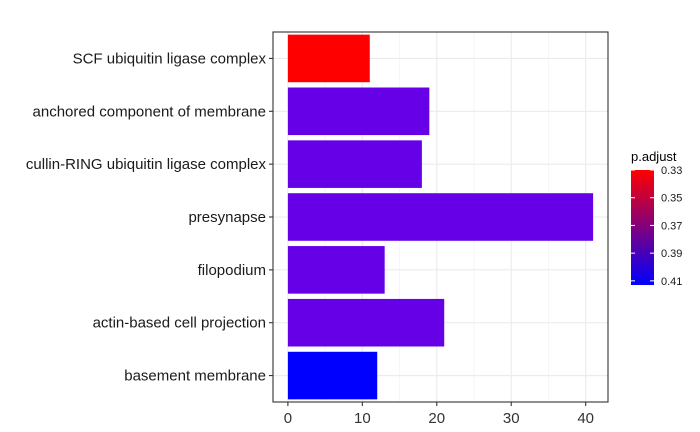 The width and height of the screenshot is (700, 432). What do you see at coordinates (671, 171) in the screenshot?
I see `legend-tick-label: 0.33` at bounding box center [671, 171].